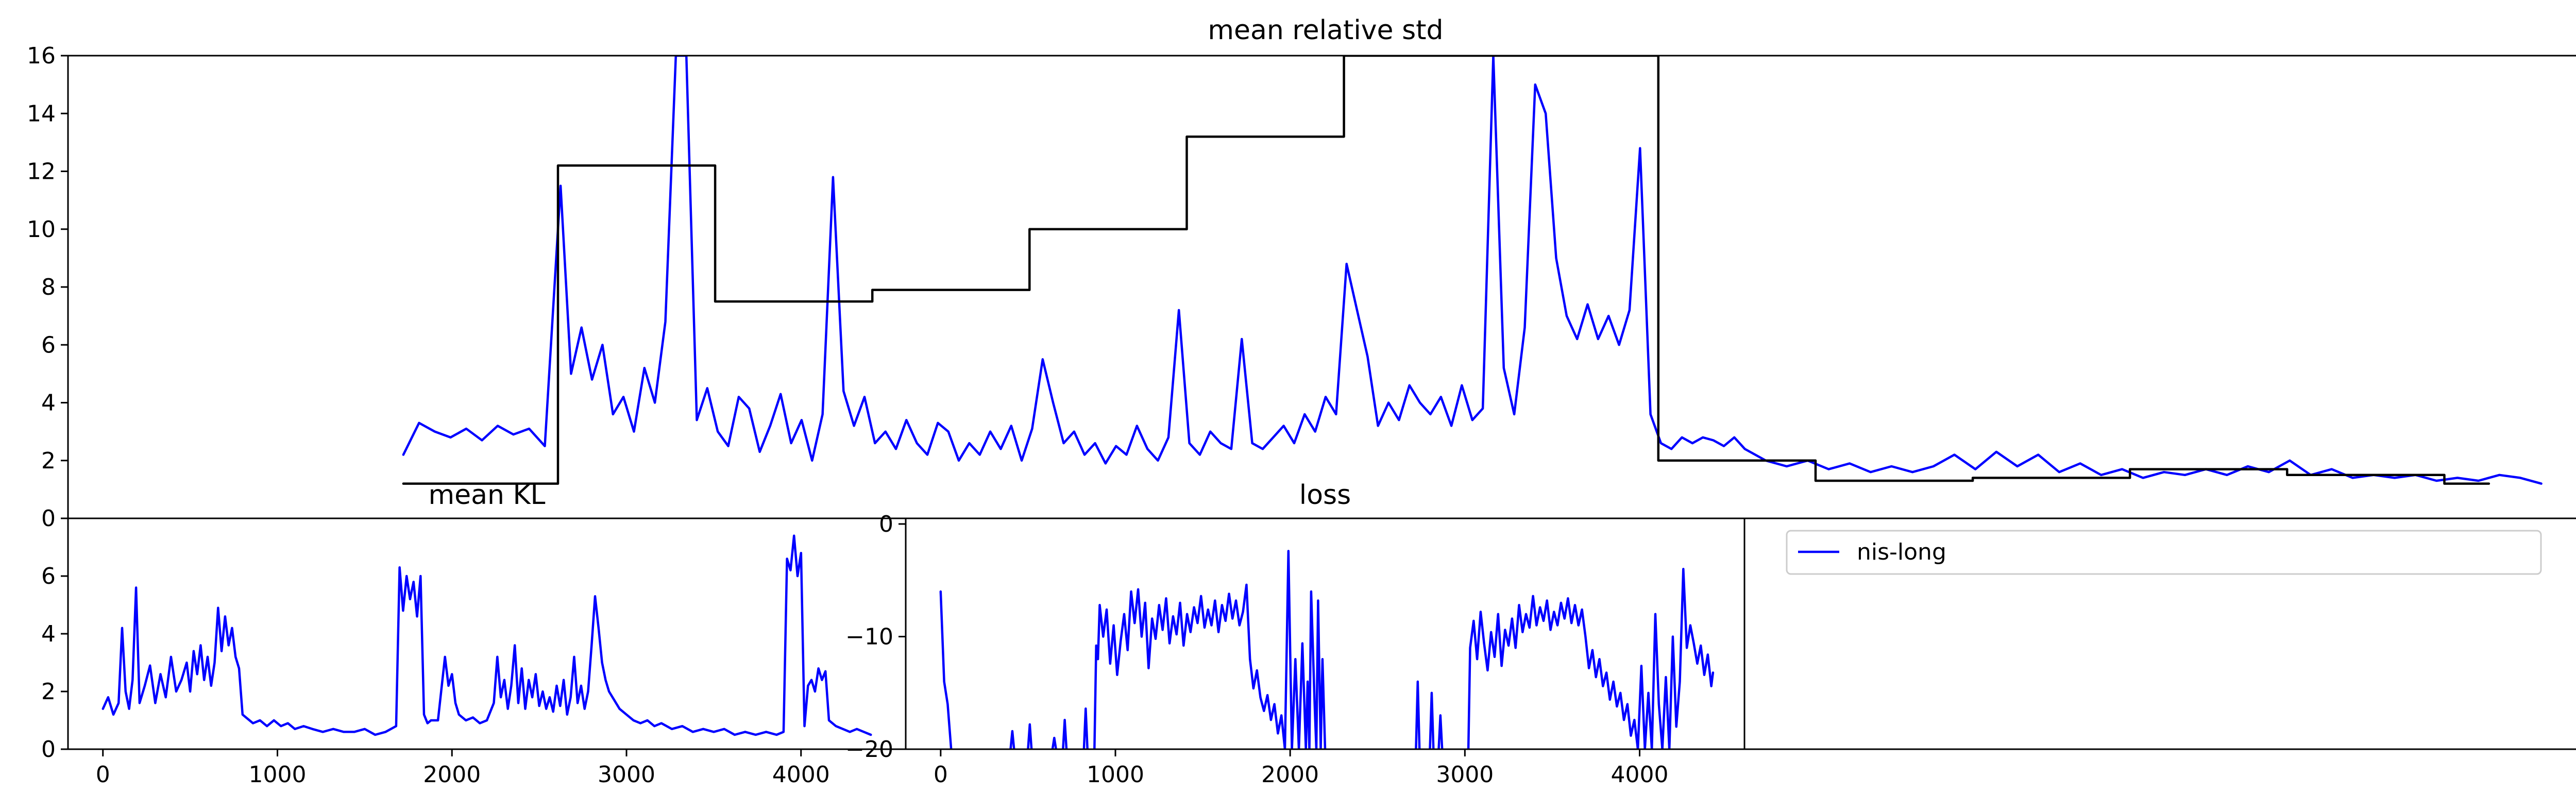 This screenshot has height=810, width=2576. Describe the element at coordinates (41, 172) in the screenshot. I see `y-tick-label: 12` at that location.